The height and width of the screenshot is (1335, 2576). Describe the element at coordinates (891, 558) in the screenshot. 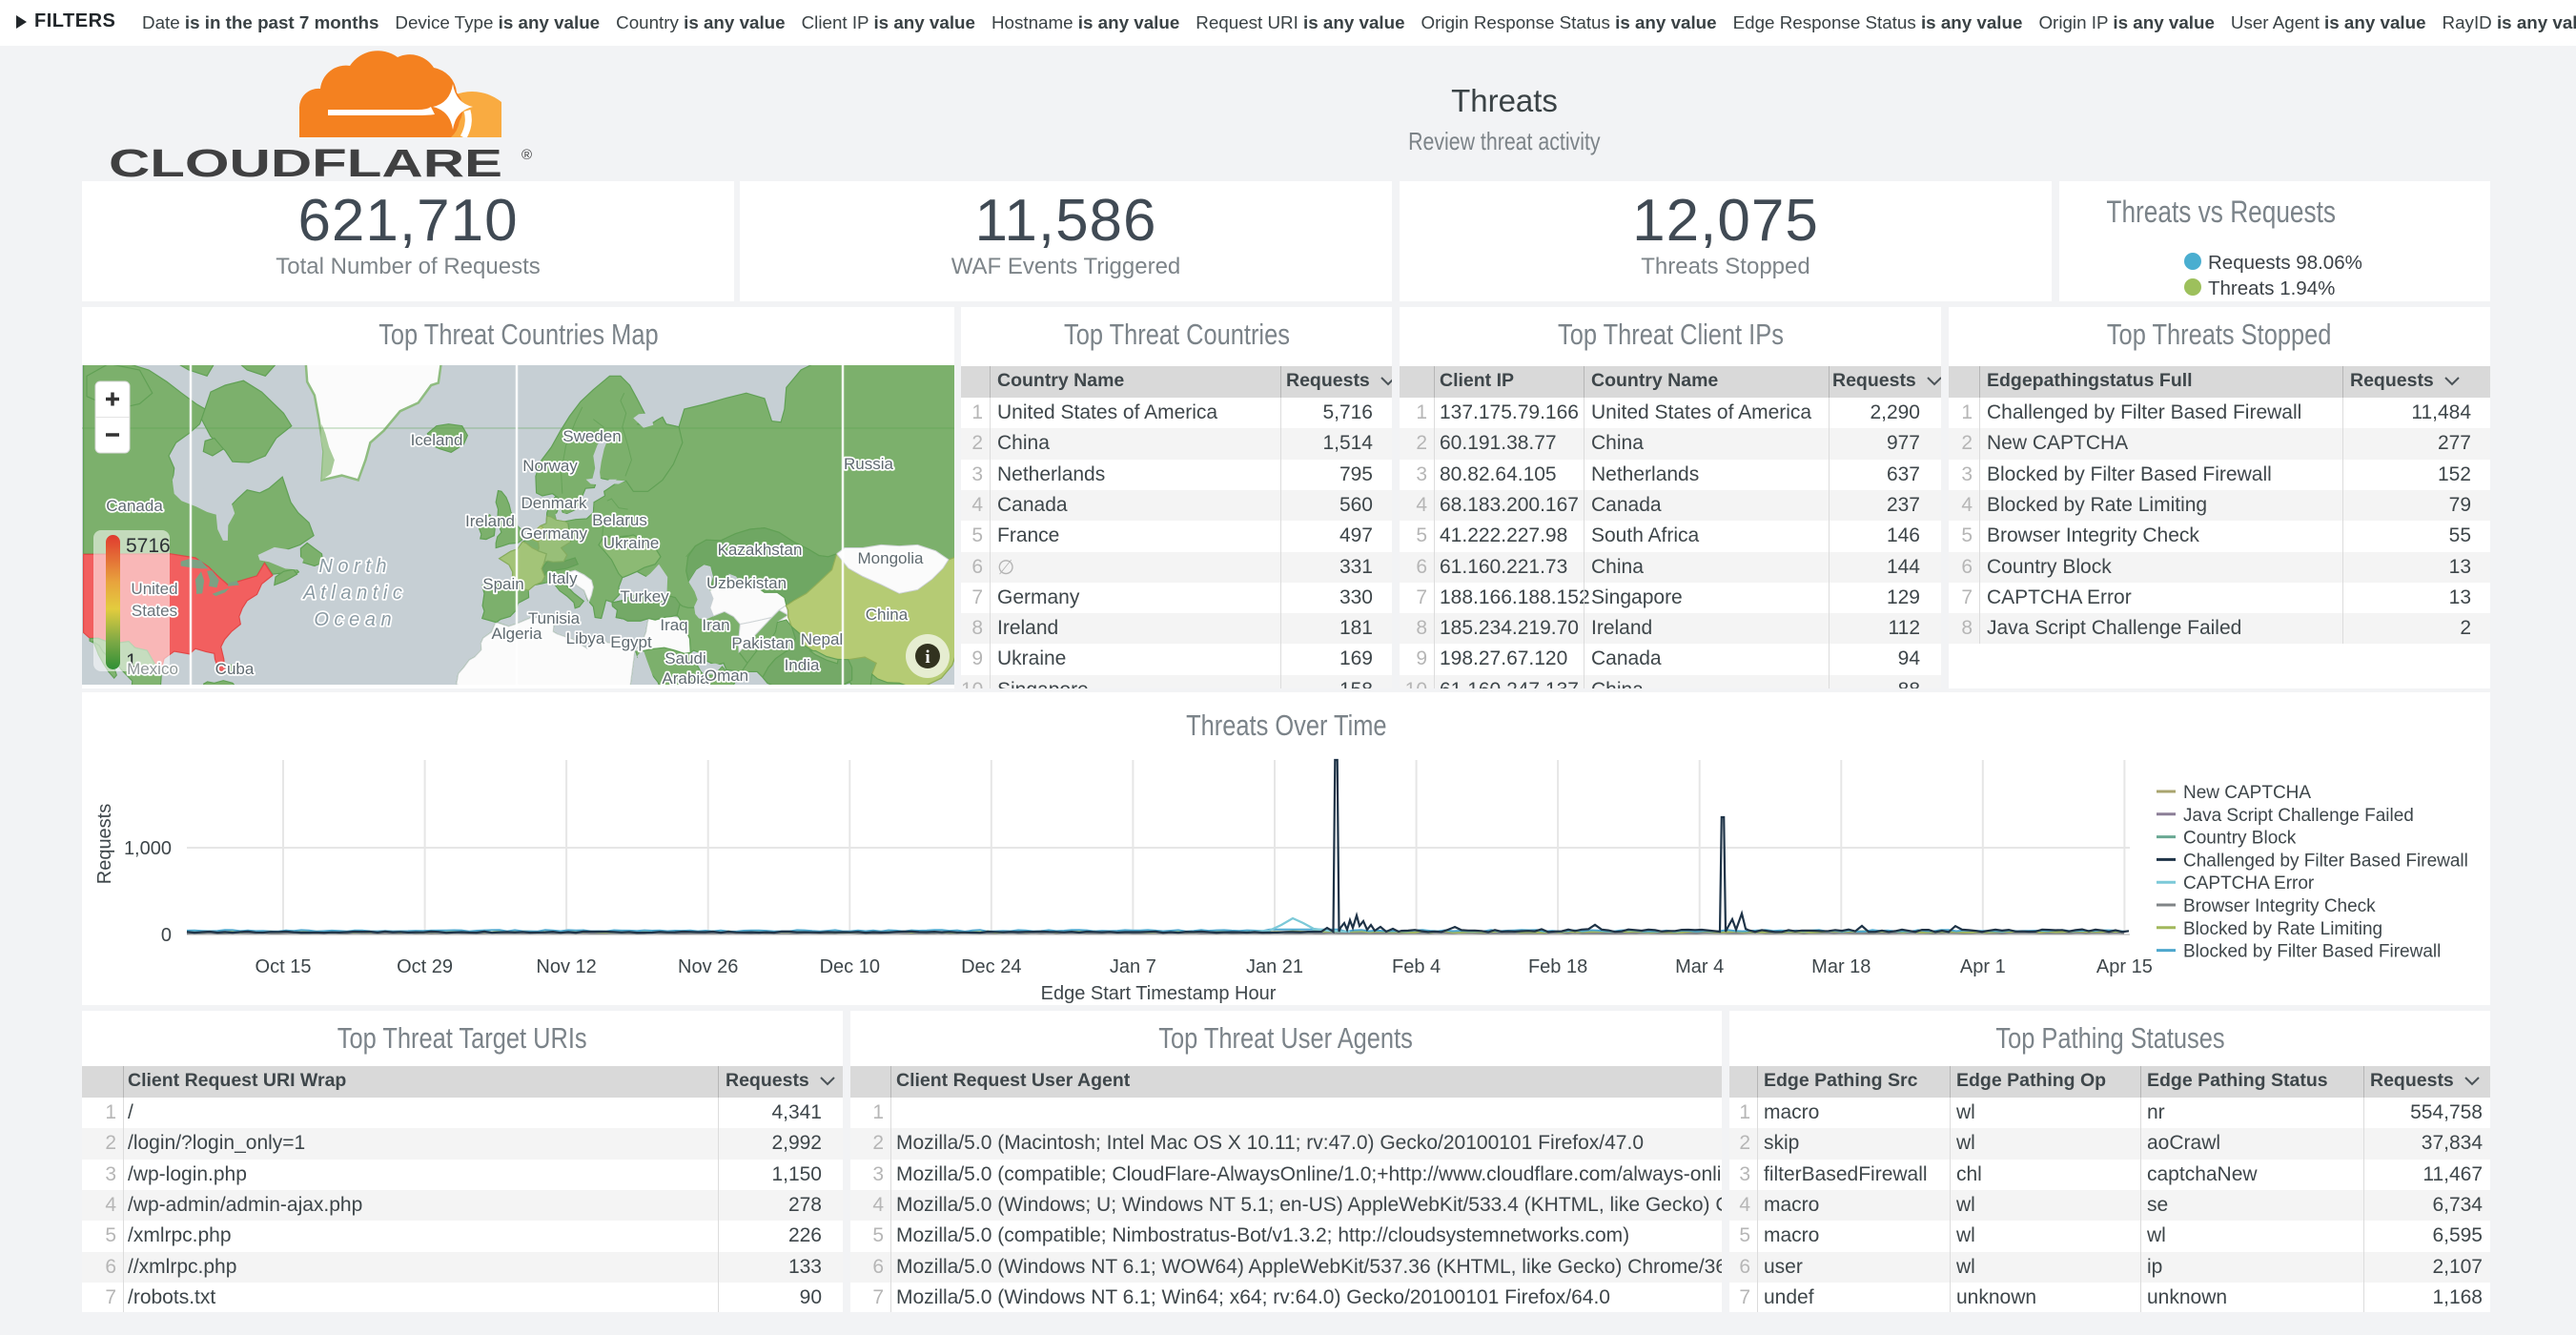

I see `svg-text: Mongolia` at that location.